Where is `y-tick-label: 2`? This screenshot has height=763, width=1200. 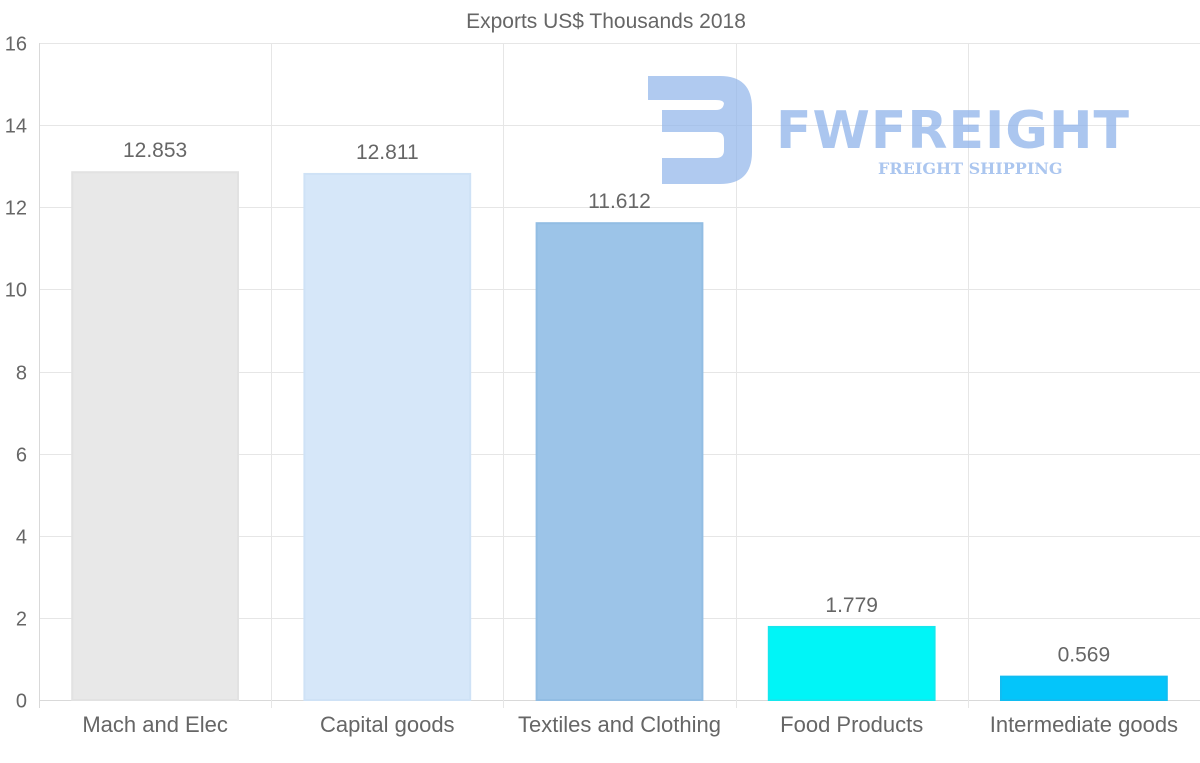 y-tick-label: 2 is located at coordinates (21, 620).